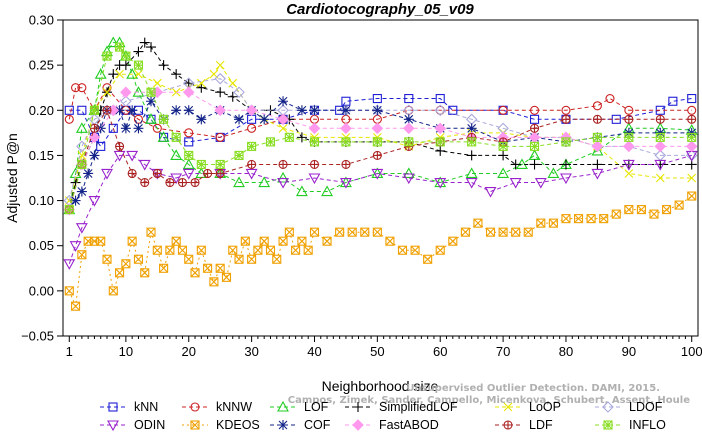 The height and width of the screenshot is (434, 702). Describe the element at coordinates (132, 425) in the screenshot. I see `legend-item: ODIN` at that location.